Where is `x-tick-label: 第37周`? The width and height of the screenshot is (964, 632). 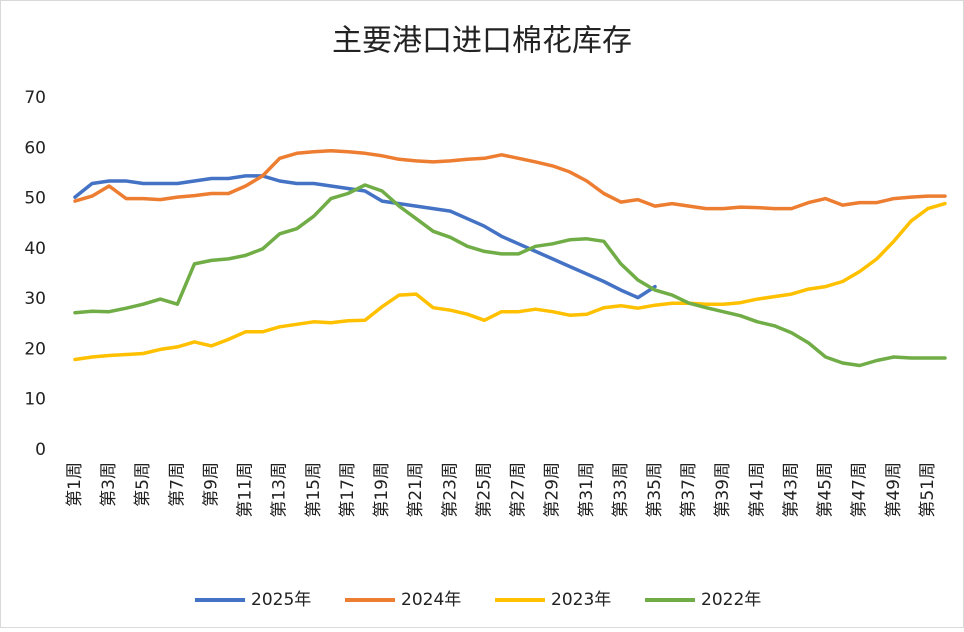 x-tick-label: 第37周 is located at coordinates (689, 490).